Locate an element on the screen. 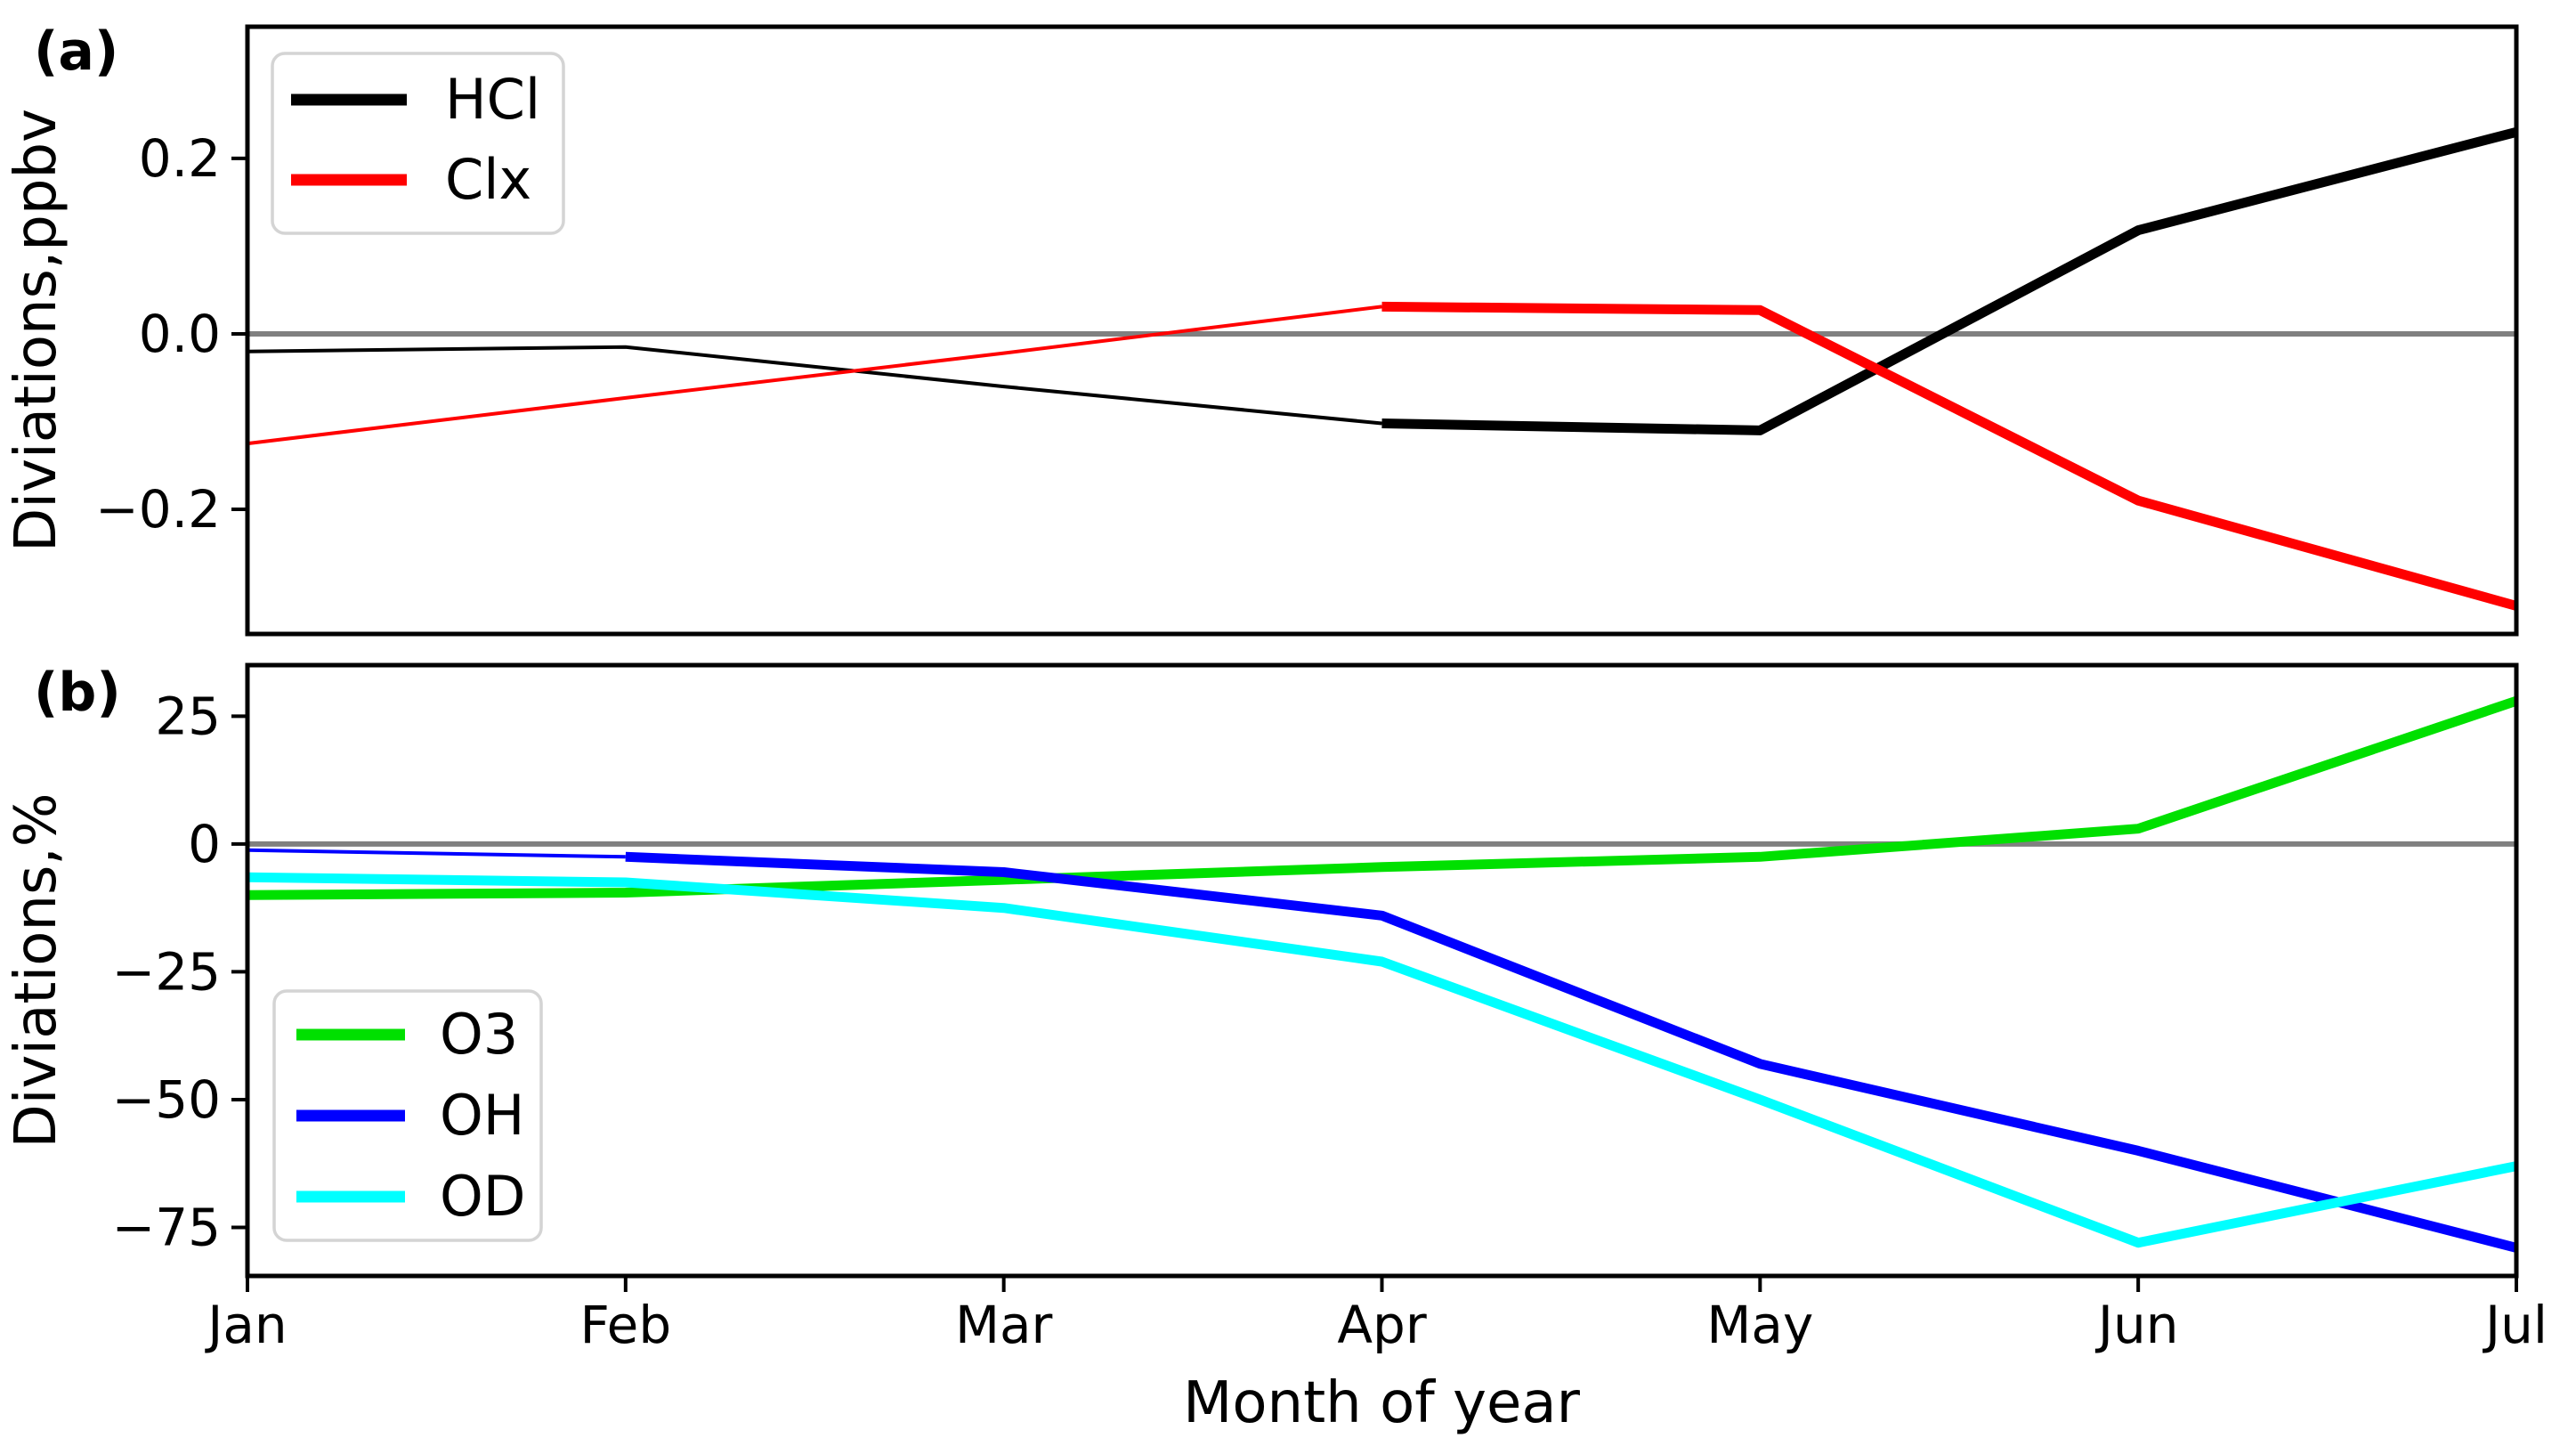 This screenshot has width=2576, height=1438. legend-box is located at coordinates (407, 1115).